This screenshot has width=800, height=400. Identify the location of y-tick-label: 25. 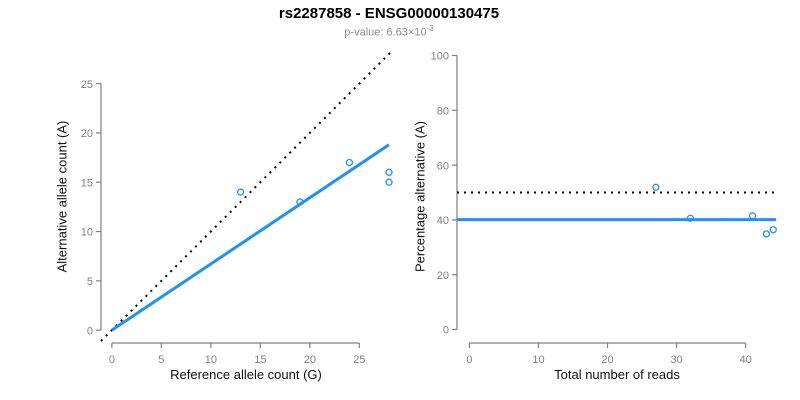
(87, 85).